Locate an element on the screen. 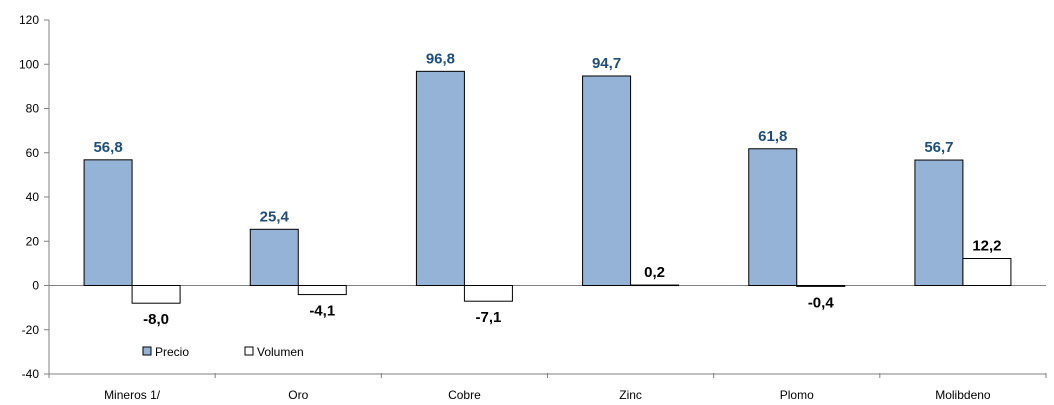 This screenshot has height=405, width=1054. data-label-volumen: -7,1 is located at coordinates (488, 317).